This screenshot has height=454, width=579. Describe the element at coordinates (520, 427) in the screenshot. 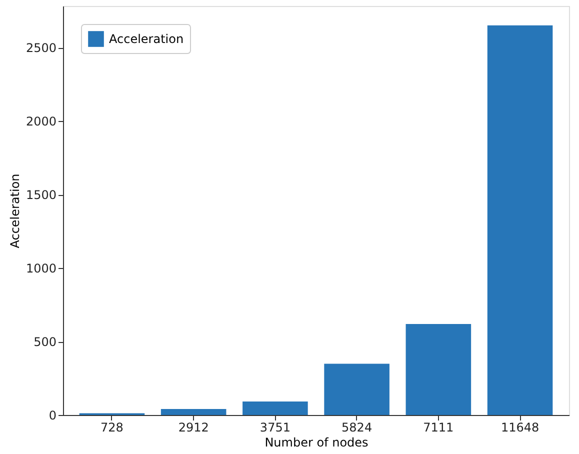

I see `x-tick-label: 11648` at that location.